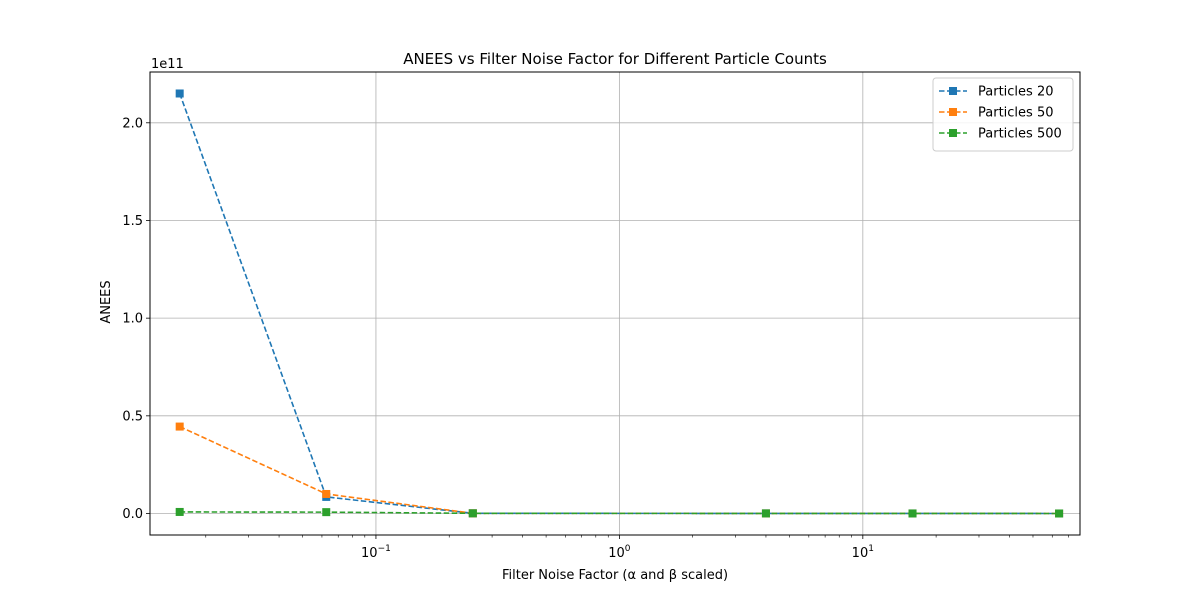 Image resolution: width=1200 pixels, height=600 pixels. I want to click on x-tick-label: 10⁻¹, so click(376, 552).